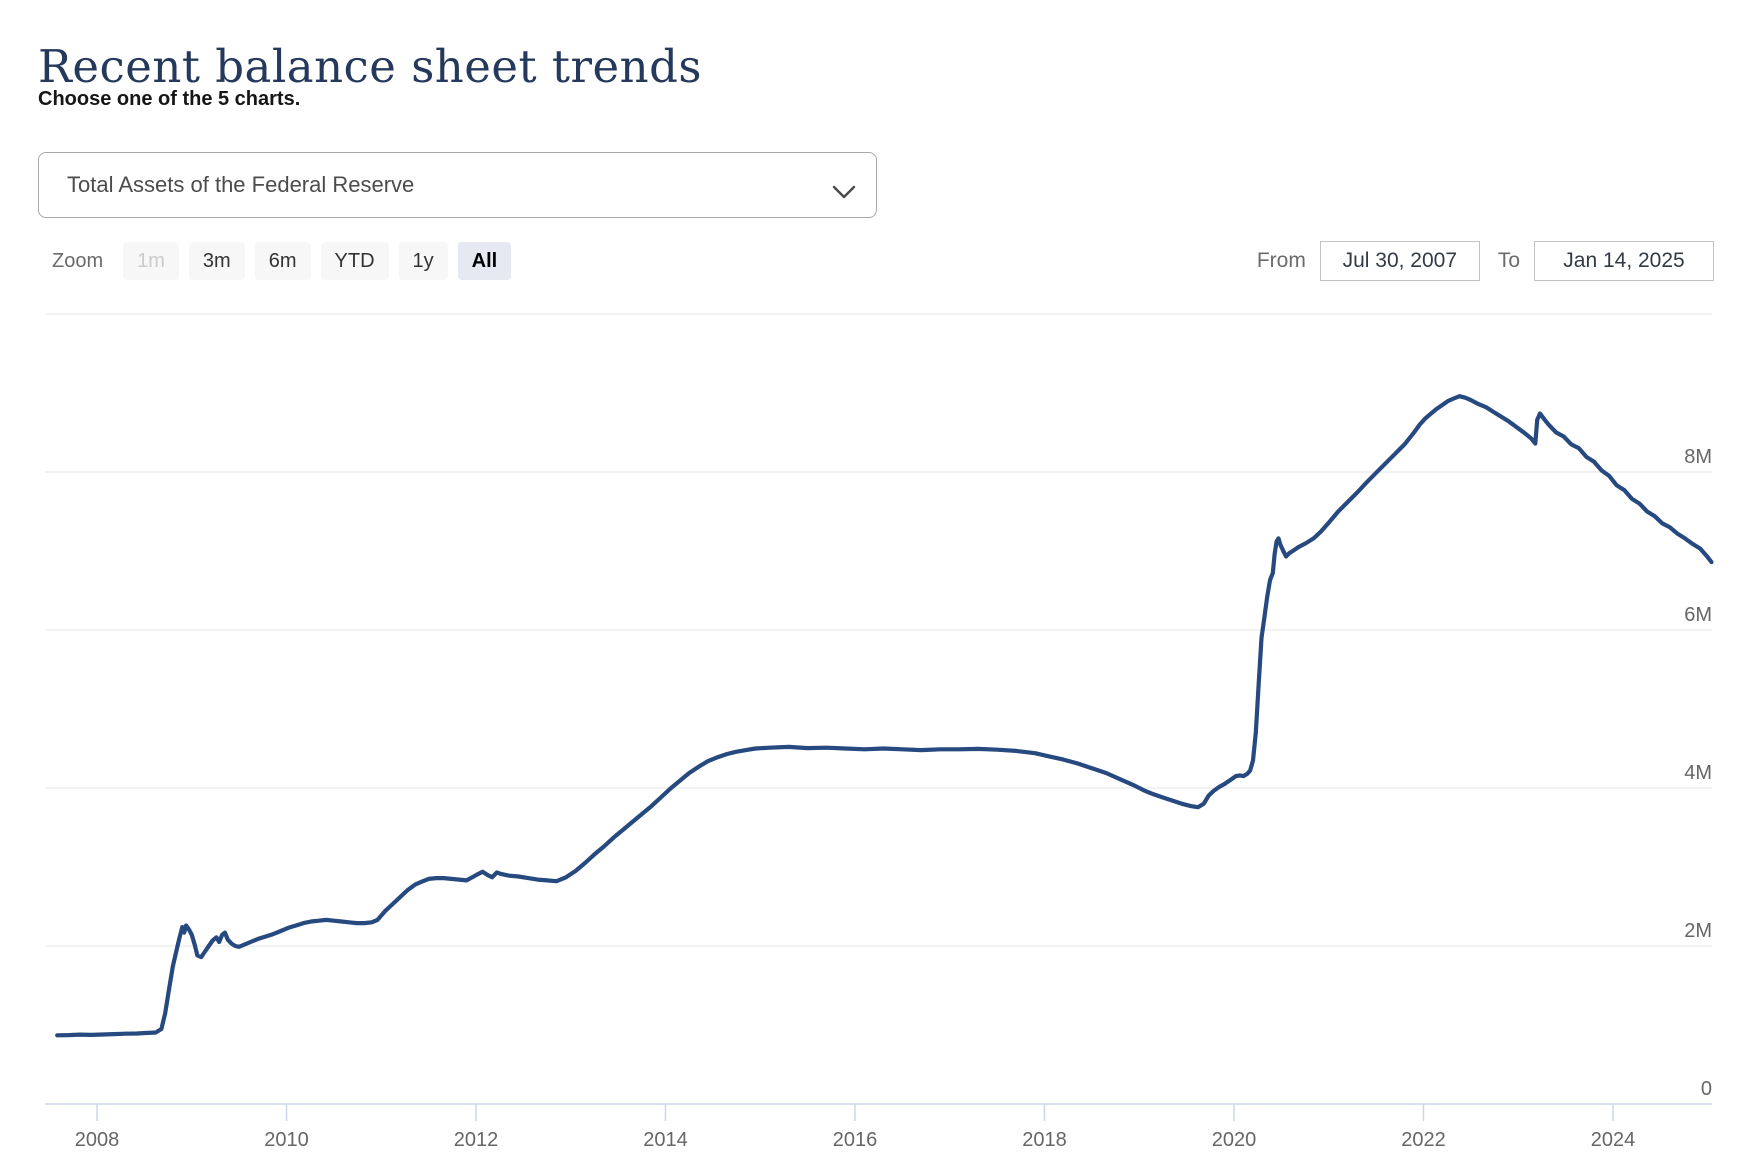  What do you see at coordinates (1508, 260) in the screenshot?
I see `to-label: To` at bounding box center [1508, 260].